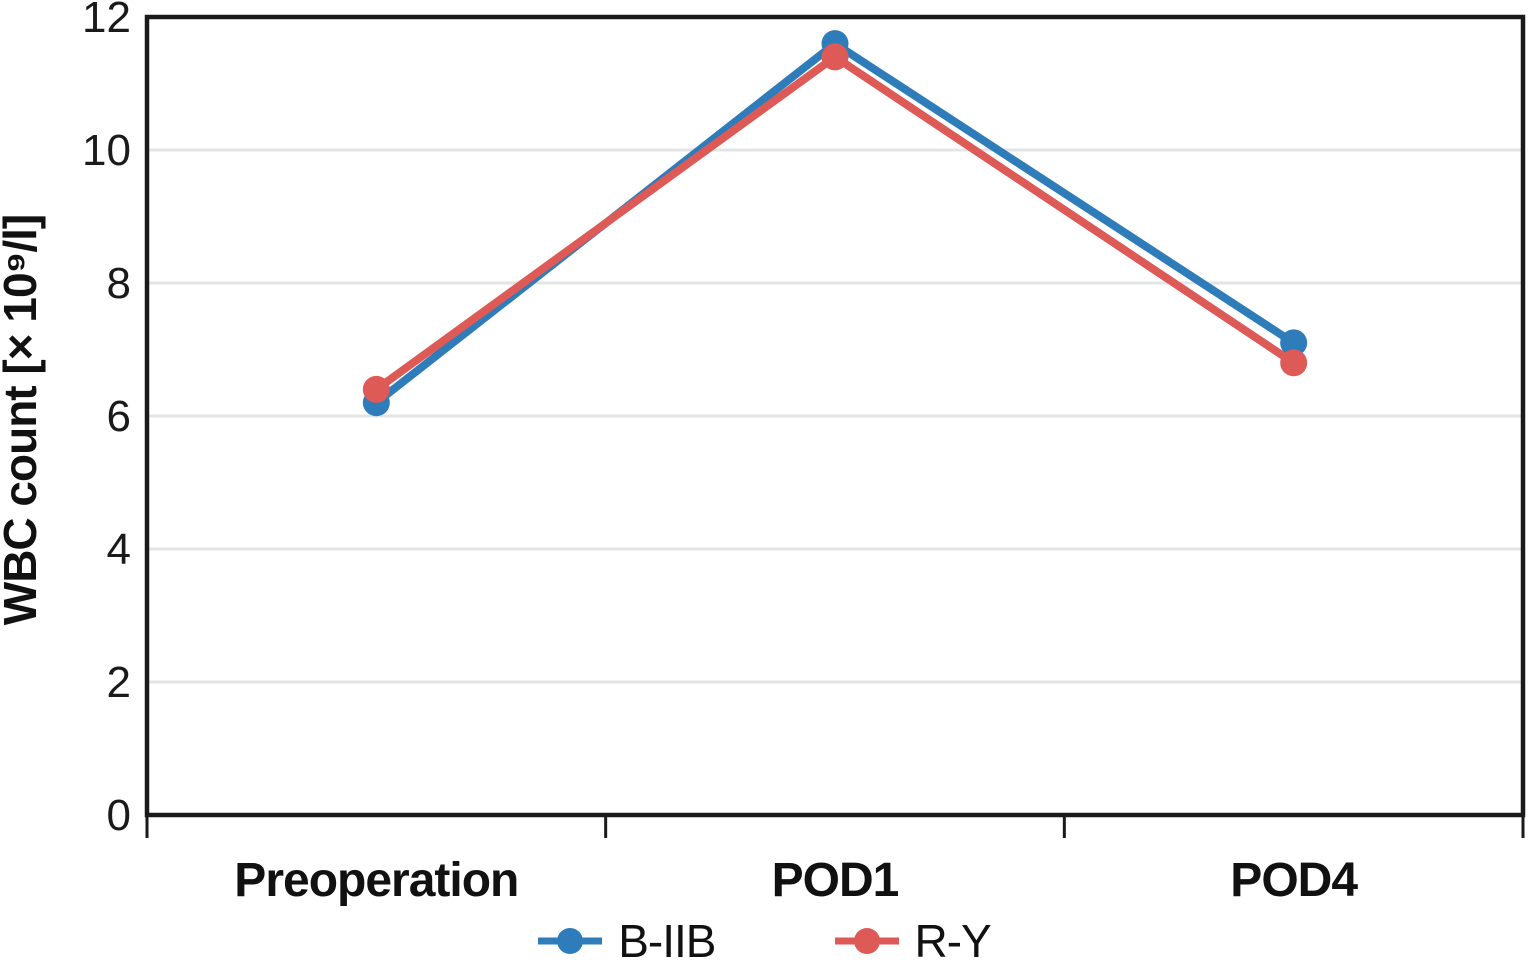 The image size is (1528, 965). I want to click on legend: B-IIB R-Y, so click(764, 941).